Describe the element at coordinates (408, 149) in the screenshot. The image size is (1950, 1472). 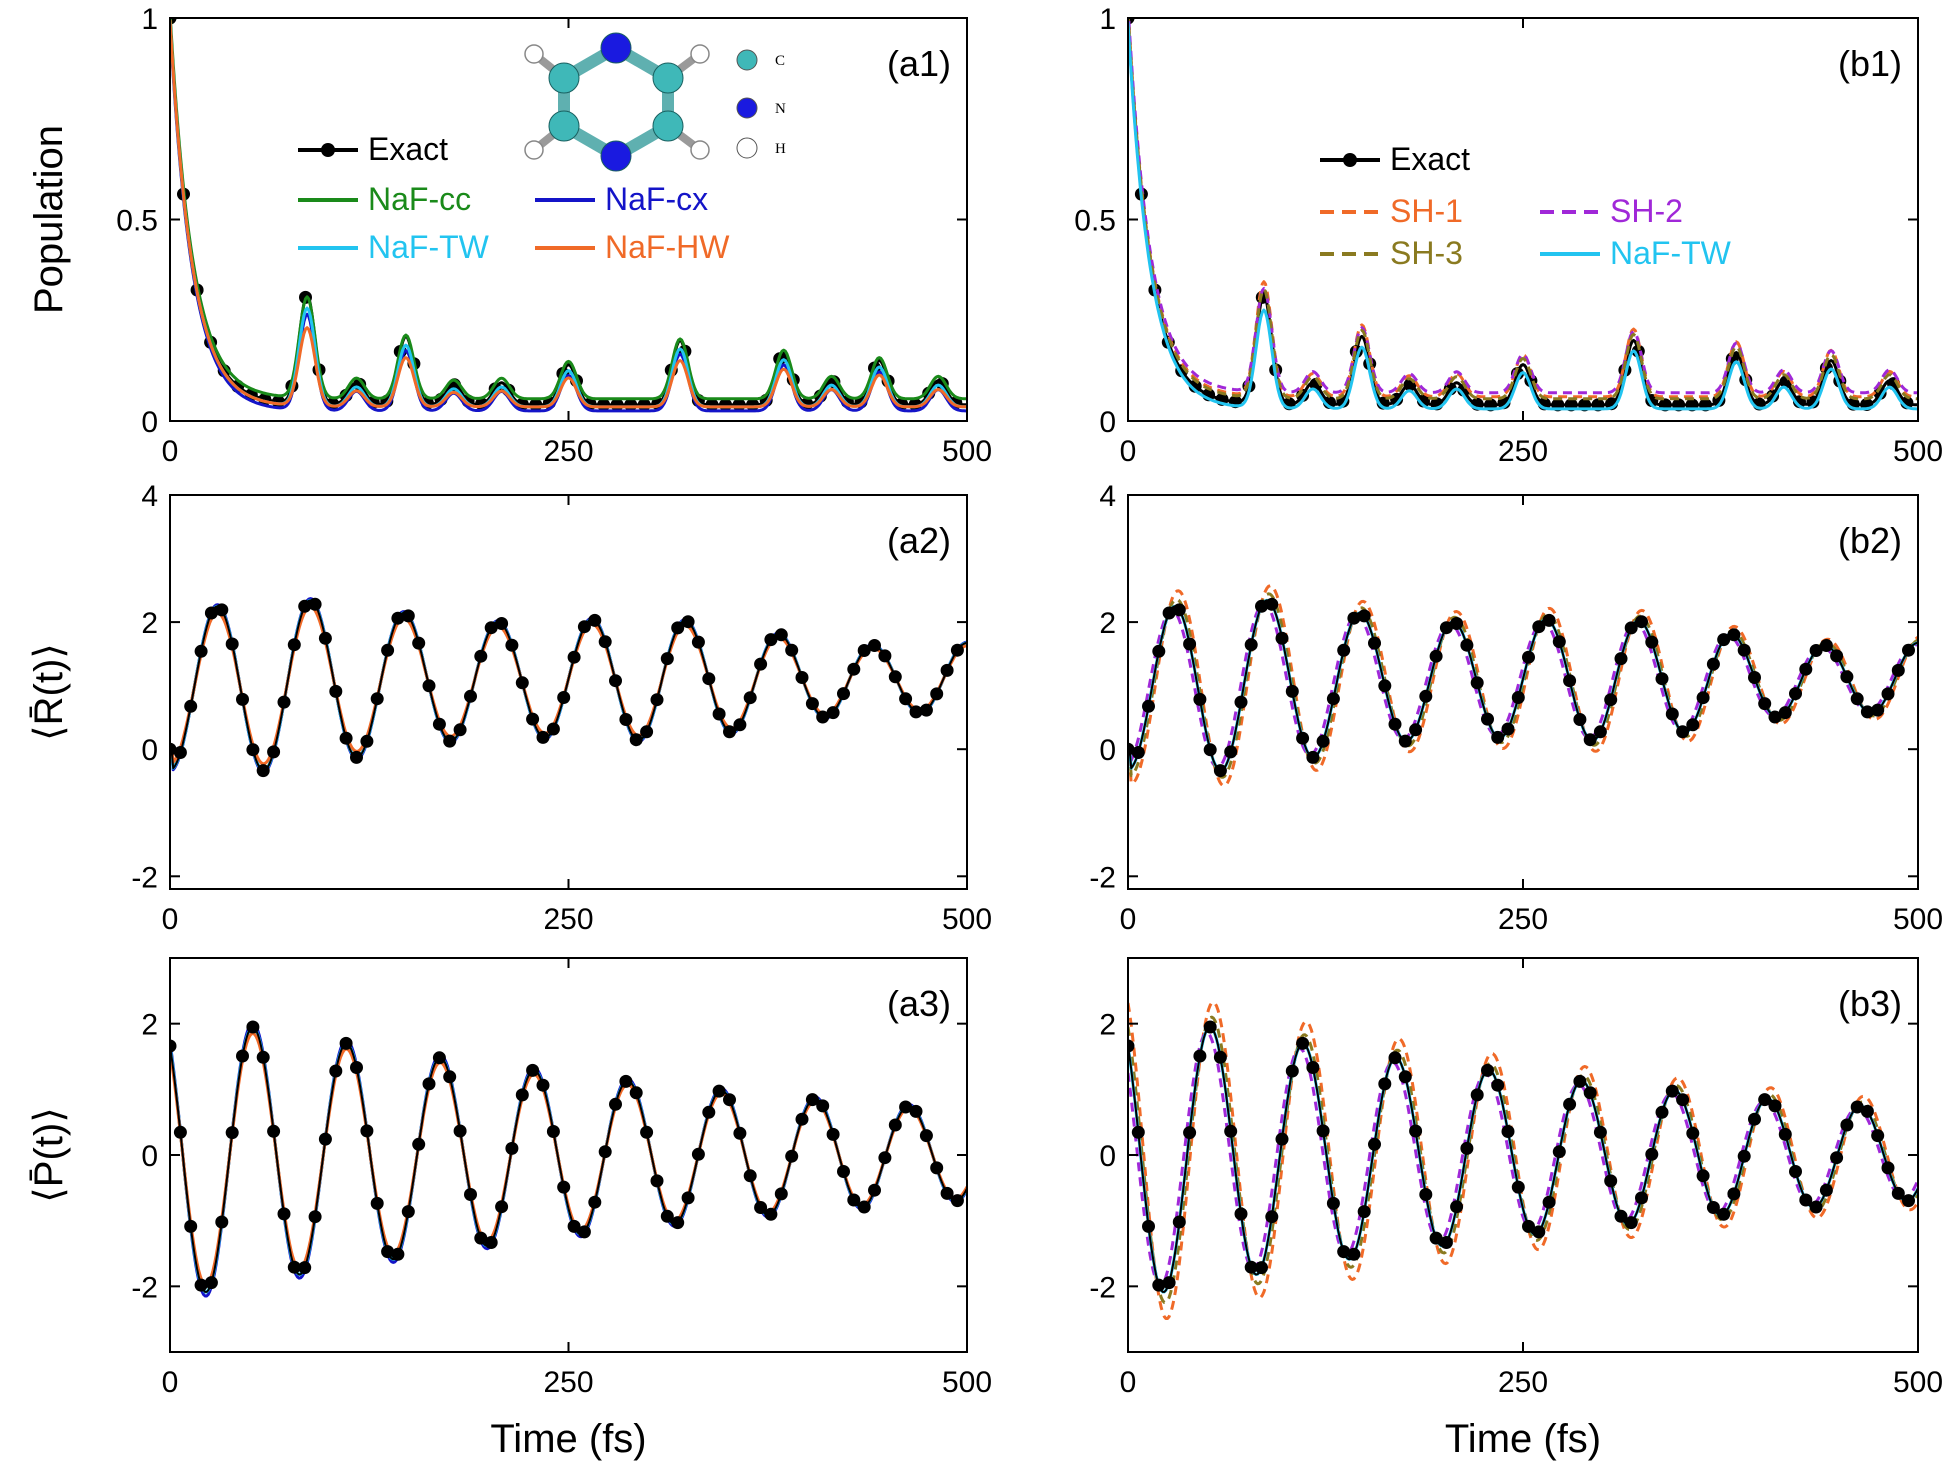
I see `legend-label: Exact` at that location.